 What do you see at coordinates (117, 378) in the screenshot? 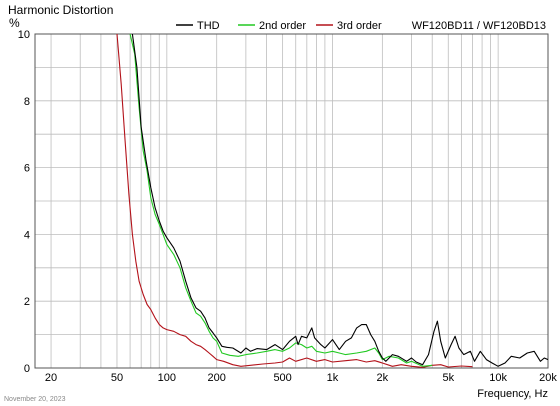
I see `x-tick-label: 50` at bounding box center [117, 378].